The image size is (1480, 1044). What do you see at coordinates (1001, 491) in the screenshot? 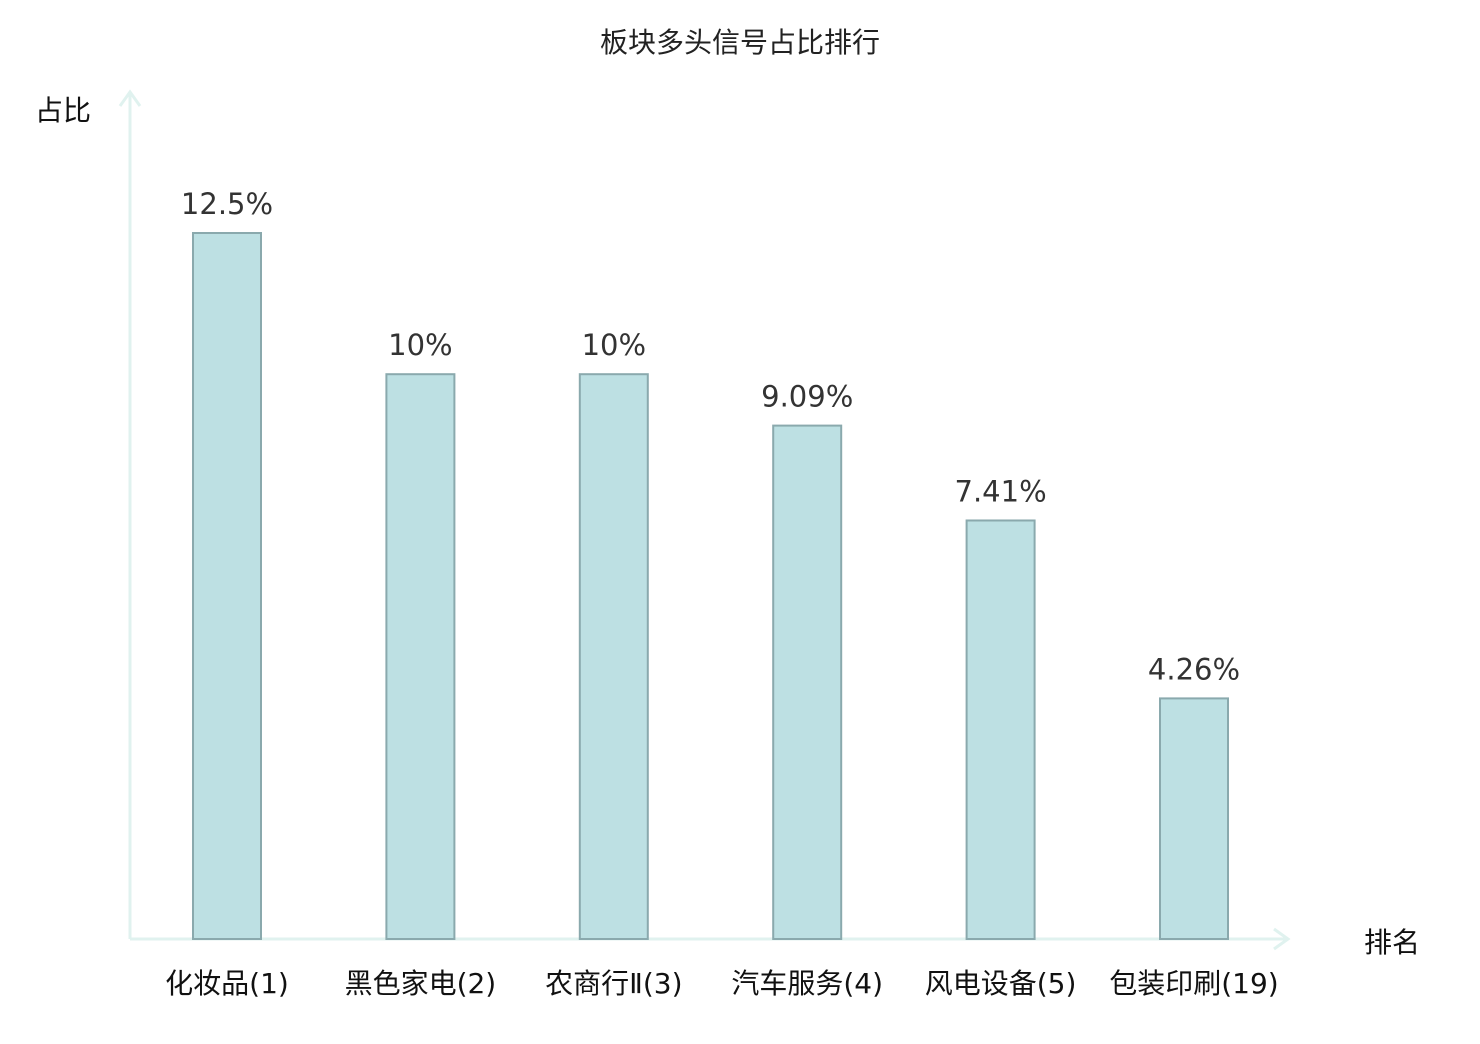
I see `data-label: 7.41%` at bounding box center [1001, 491].